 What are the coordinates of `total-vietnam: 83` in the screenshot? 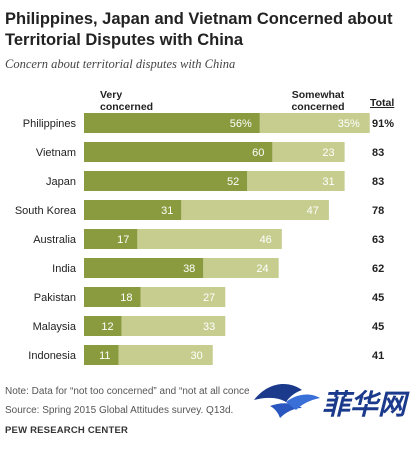 It's located at (378, 153).